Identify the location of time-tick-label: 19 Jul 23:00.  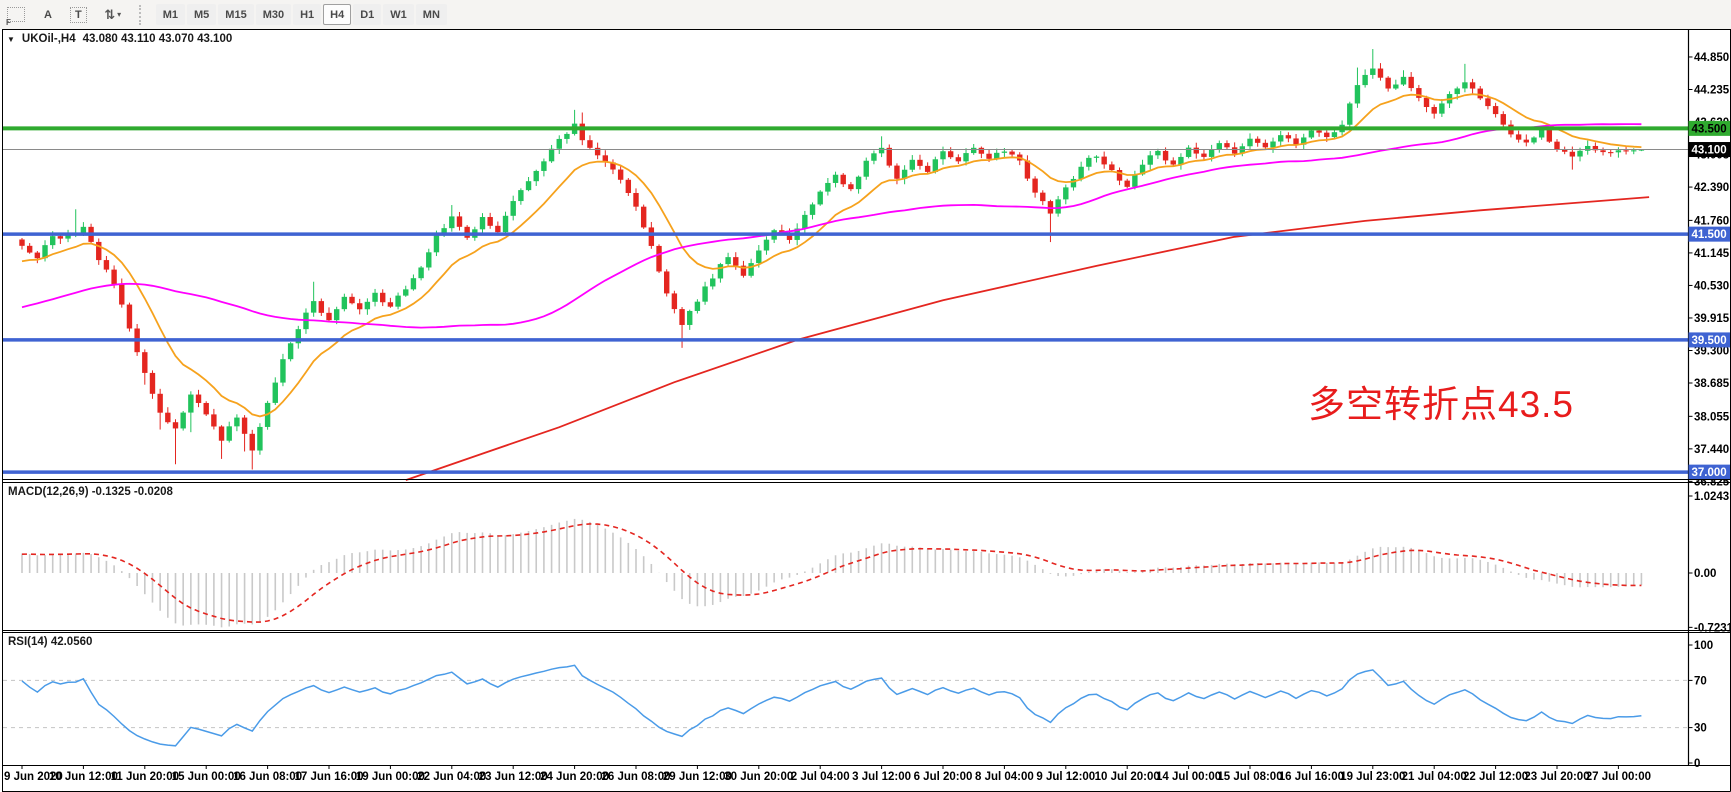
(1372, 777).